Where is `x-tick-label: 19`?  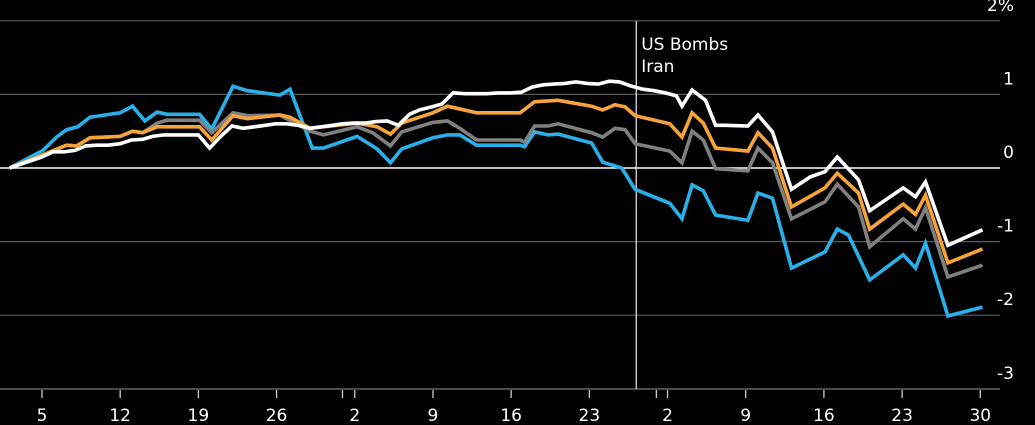 x-tick-label: 19 is located at coordinates (199, 415).